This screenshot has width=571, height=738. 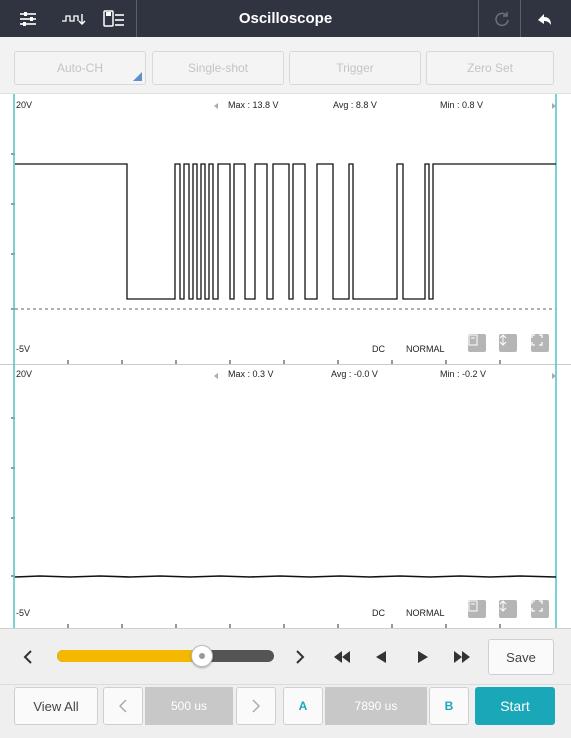 I want to click on ch1-min-readout: Min : 0.8 V, so click(x=462, y=105).